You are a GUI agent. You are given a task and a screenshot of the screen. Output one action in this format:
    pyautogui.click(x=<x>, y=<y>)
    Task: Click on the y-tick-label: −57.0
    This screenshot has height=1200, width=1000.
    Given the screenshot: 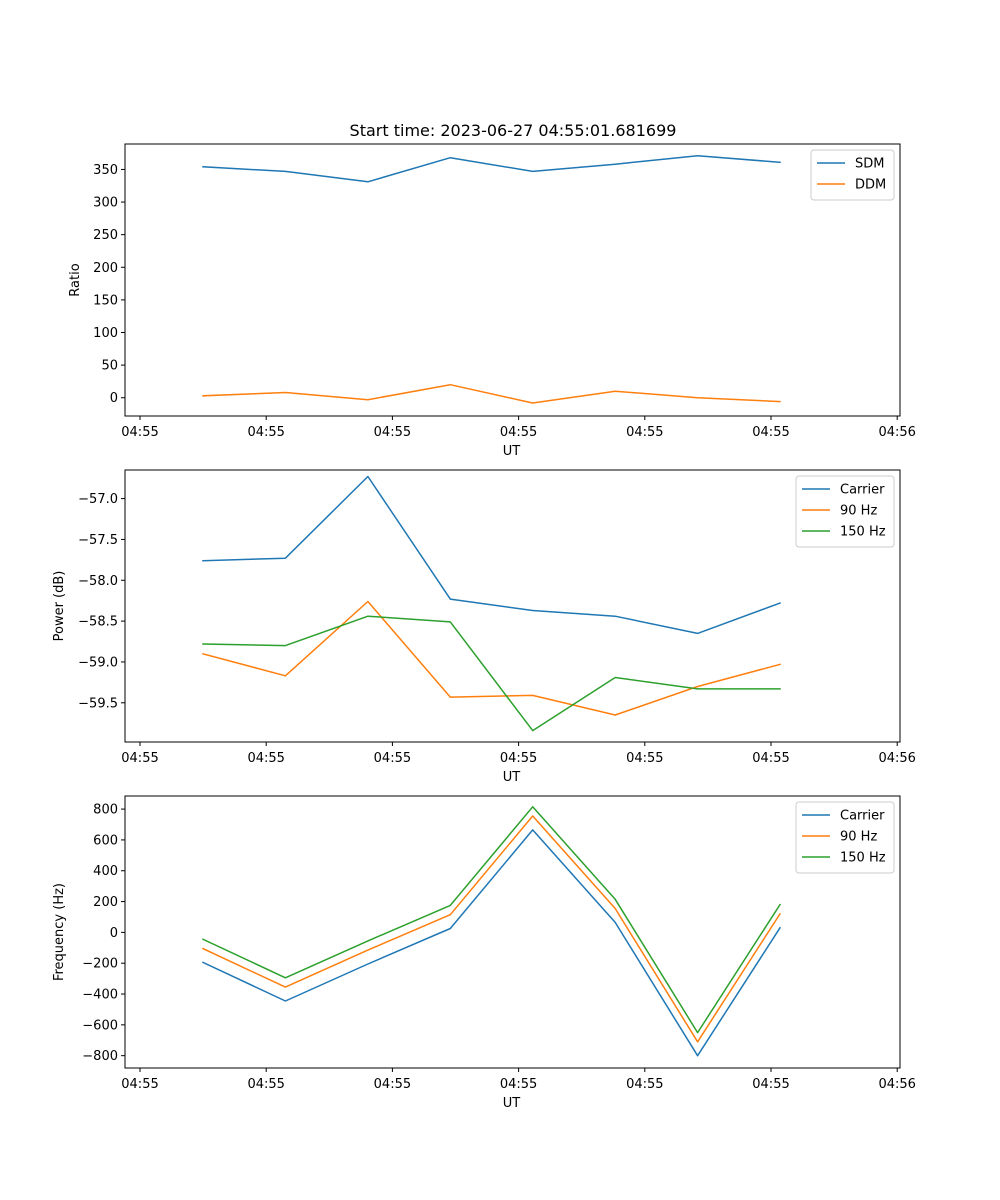 What is the action you would take?
    pyautogui.click(x=98, y=499)
    